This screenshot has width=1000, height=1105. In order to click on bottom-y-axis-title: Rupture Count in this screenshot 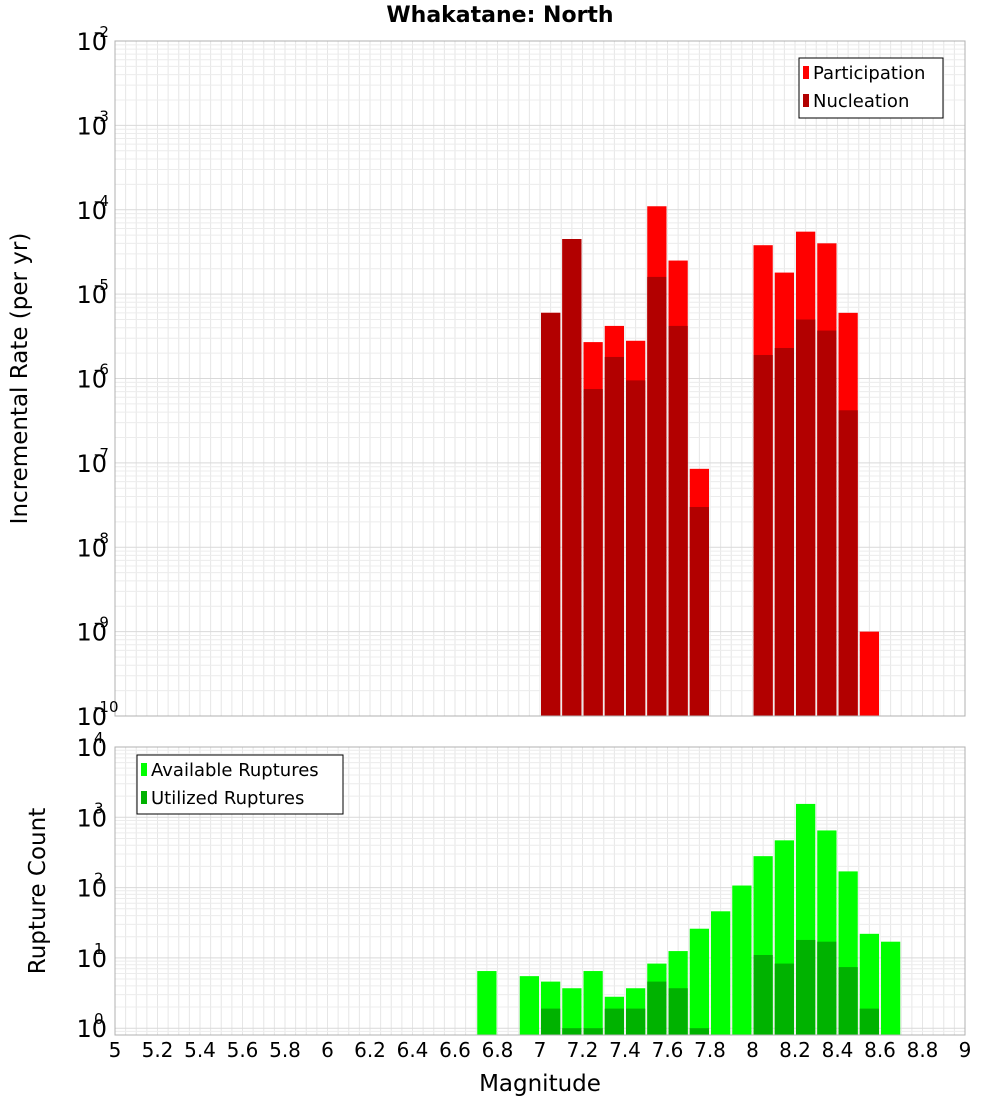, I will do `click(38, 891)`.